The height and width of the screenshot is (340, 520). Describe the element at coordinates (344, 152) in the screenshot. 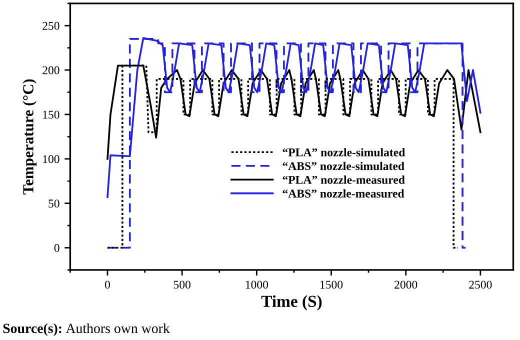

I see `legend-label: “PLA” nozzle-simulated` at that location.